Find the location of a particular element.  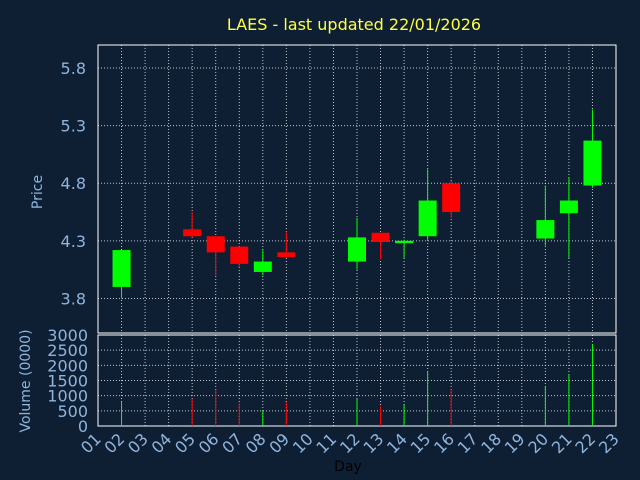

volume-axis-label: Volume (0000) is located at coordinates (26, 380).